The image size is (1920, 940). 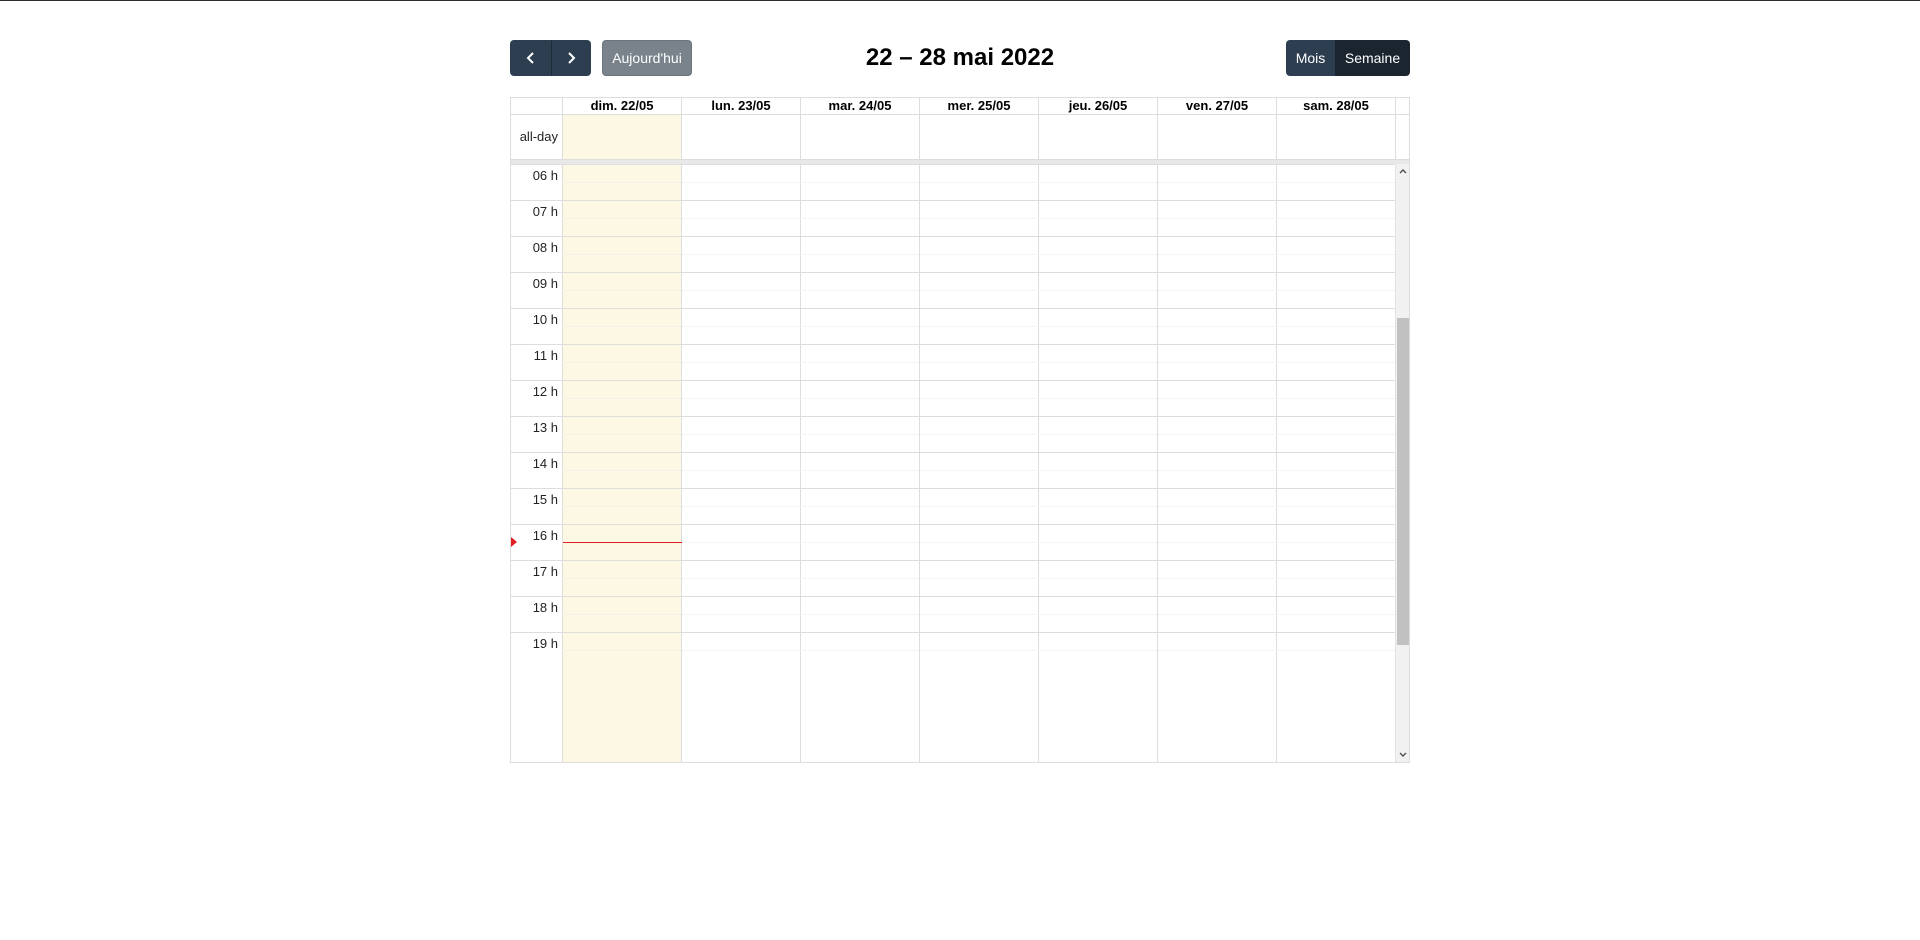 What do you see at coordinates (1372, 58) in the screenshot?
I see `week-view-button: Semaine` at bounding box center [1372, 58].